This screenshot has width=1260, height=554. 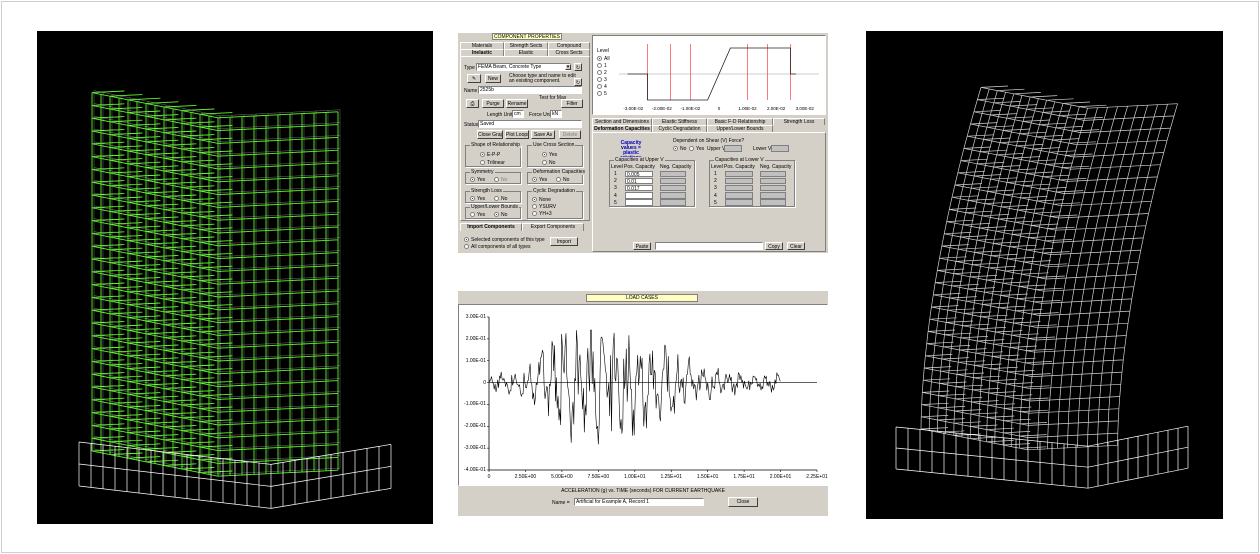 I want to click on tab-inelastic: Inelastic, so click(x=482, y=52).